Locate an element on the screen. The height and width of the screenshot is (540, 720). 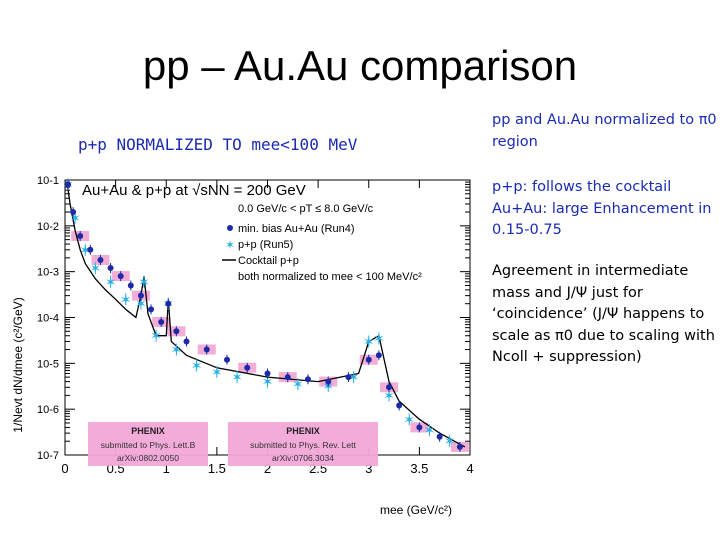
legend-normalization: both normalized to mee < 100 MeV/c² is located at coordinates (330, 277).